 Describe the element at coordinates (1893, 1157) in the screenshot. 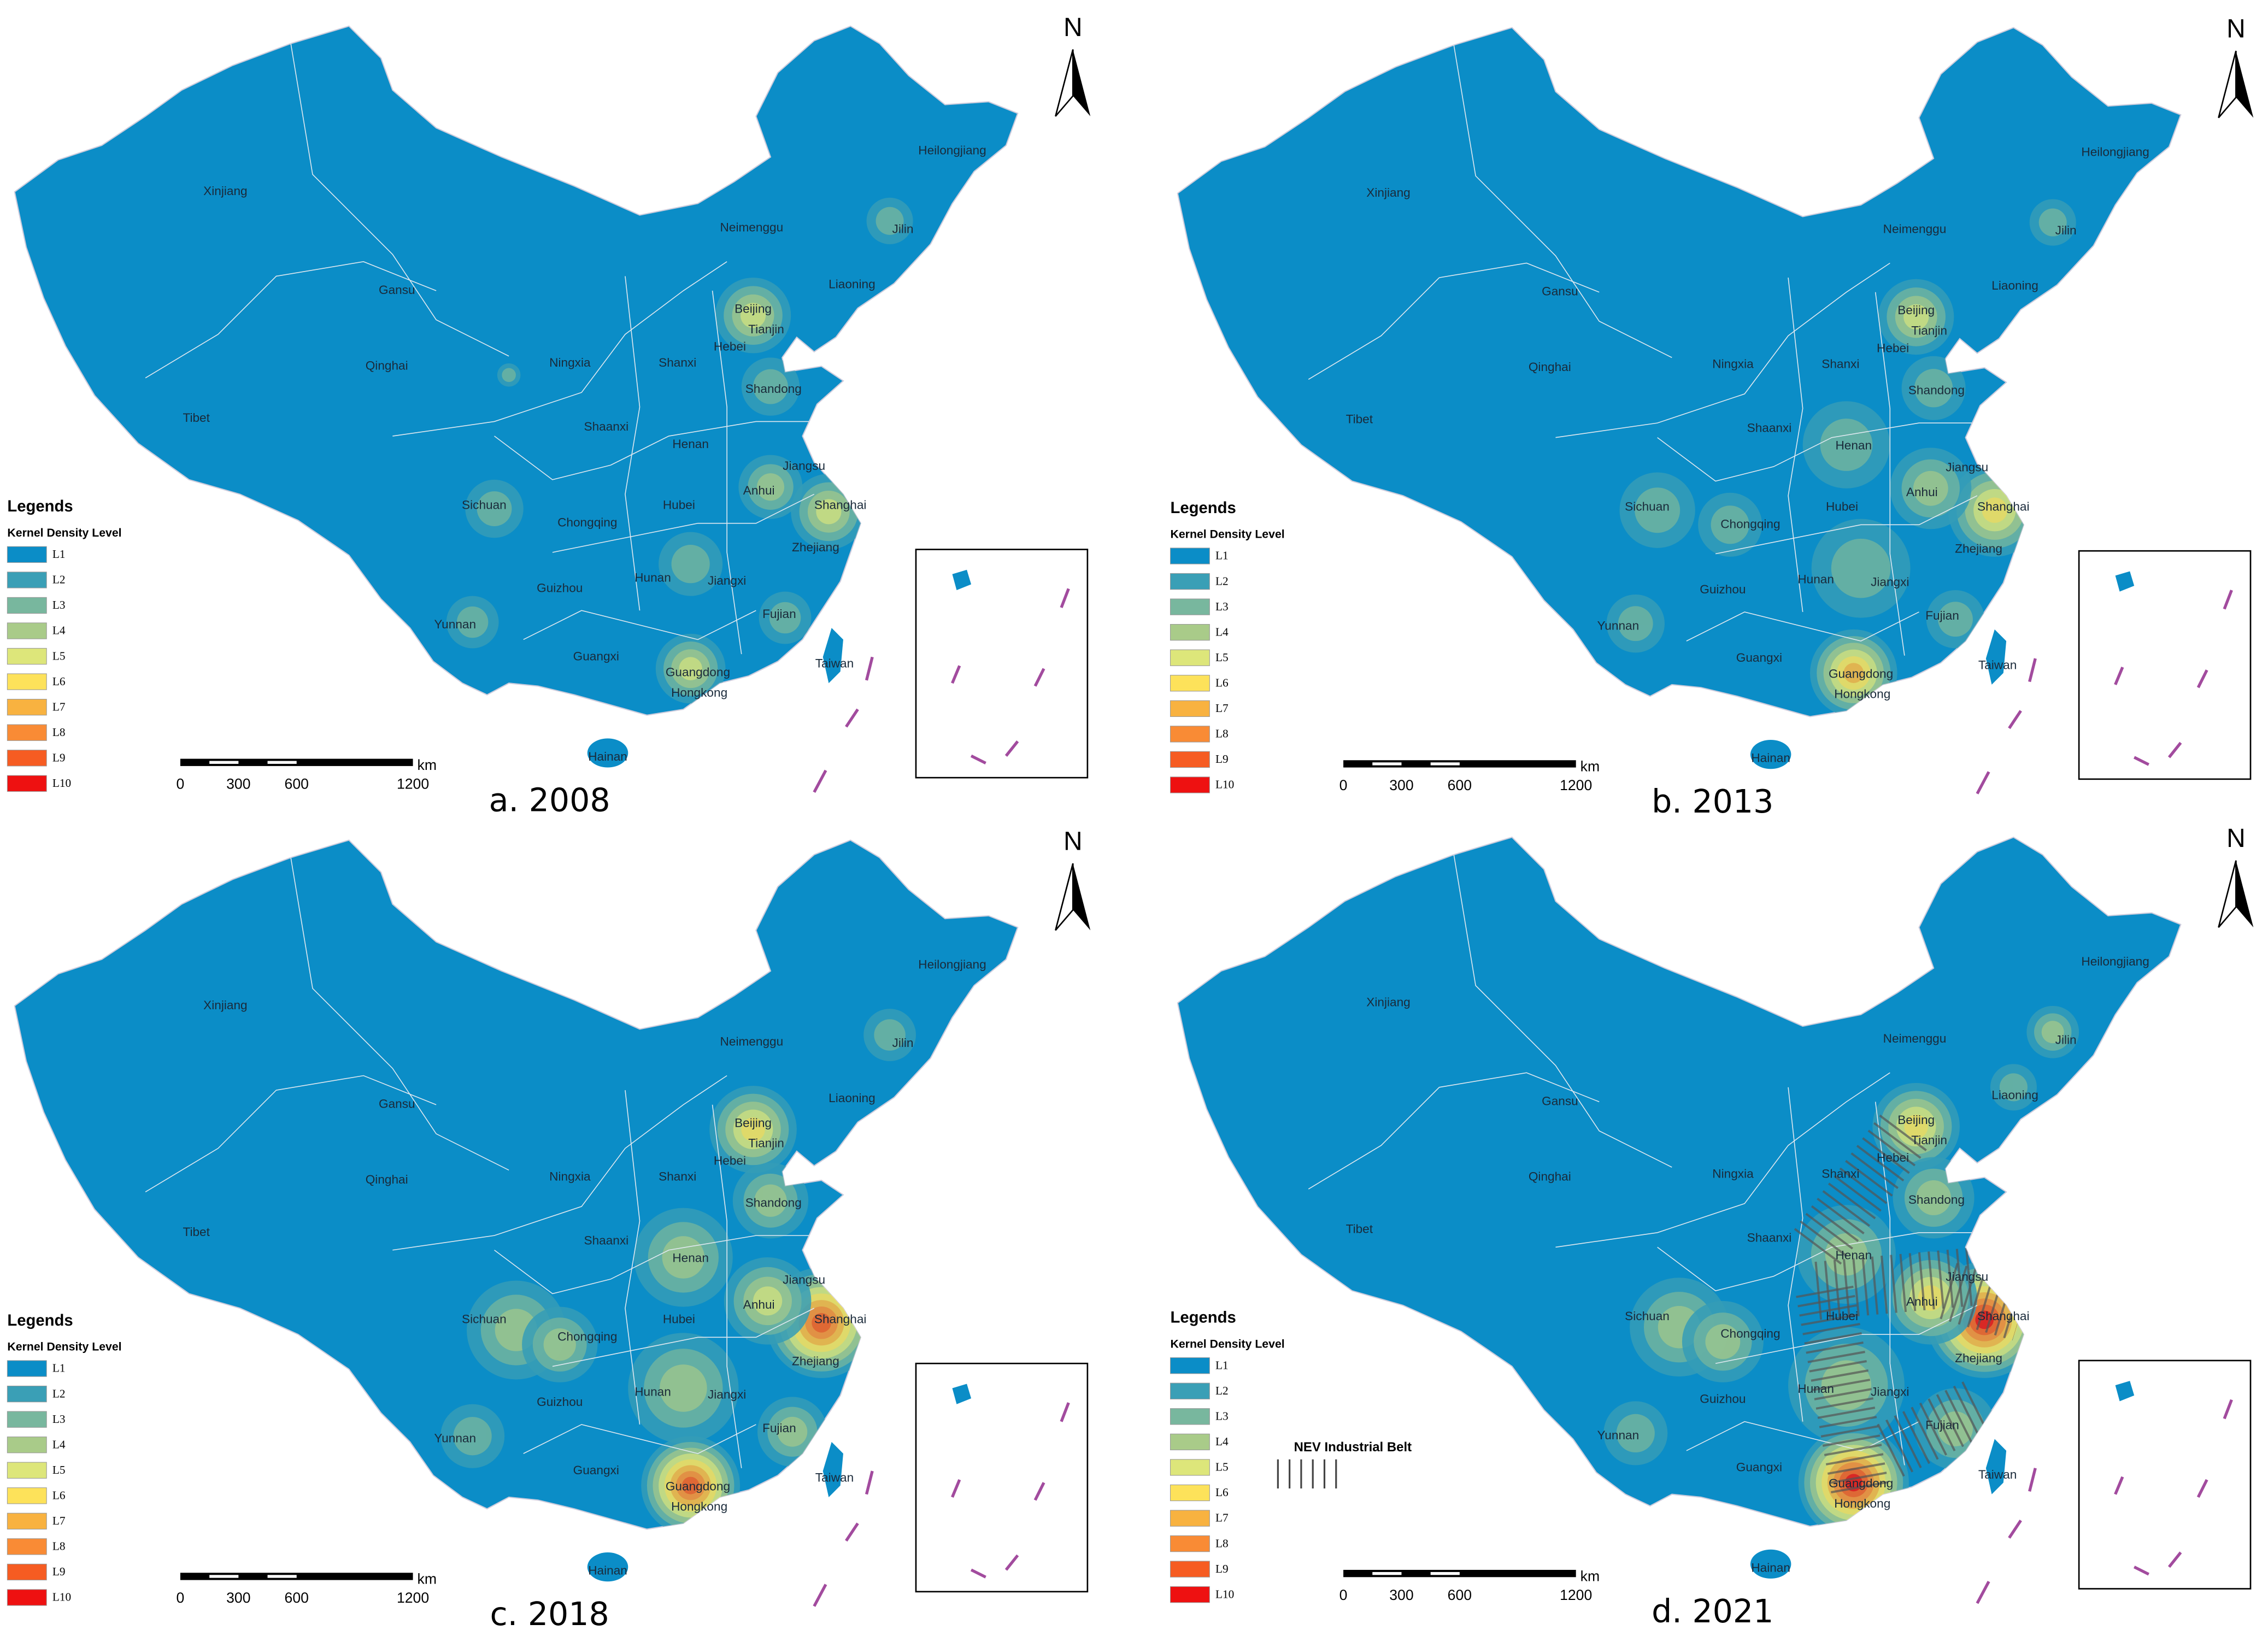

I see `province-label: Hebei` at that location.